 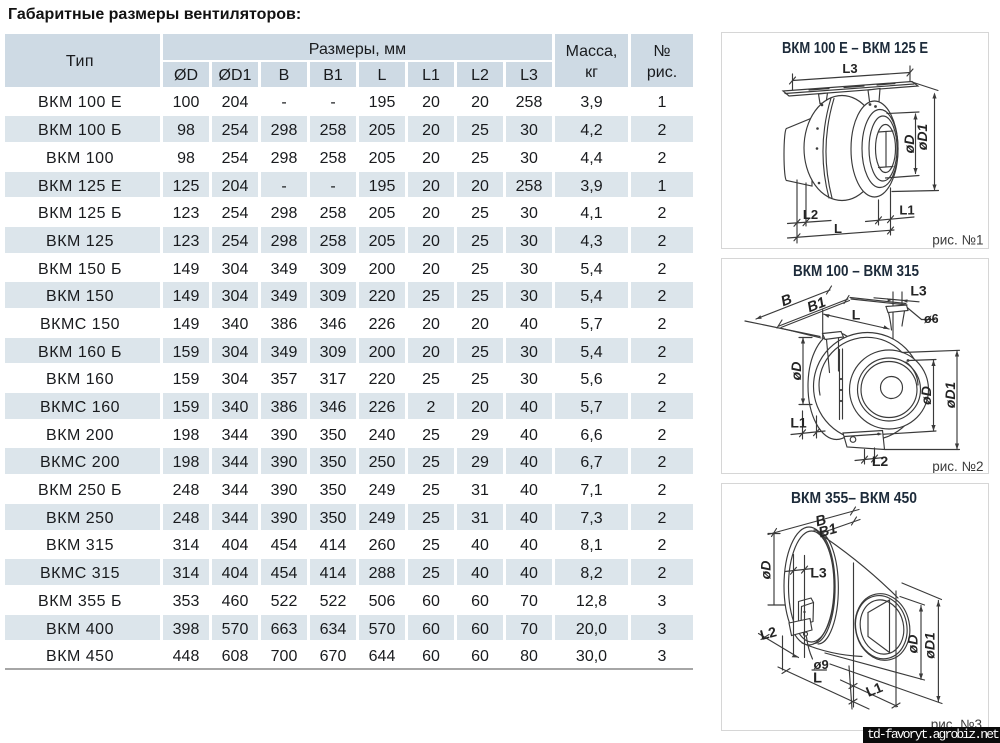 What do you see at coordinates (856, 271) in the screenshot?
I see `svg-text: ВКМ 100 – ВКМ 315` at bounding box center [856, 271].